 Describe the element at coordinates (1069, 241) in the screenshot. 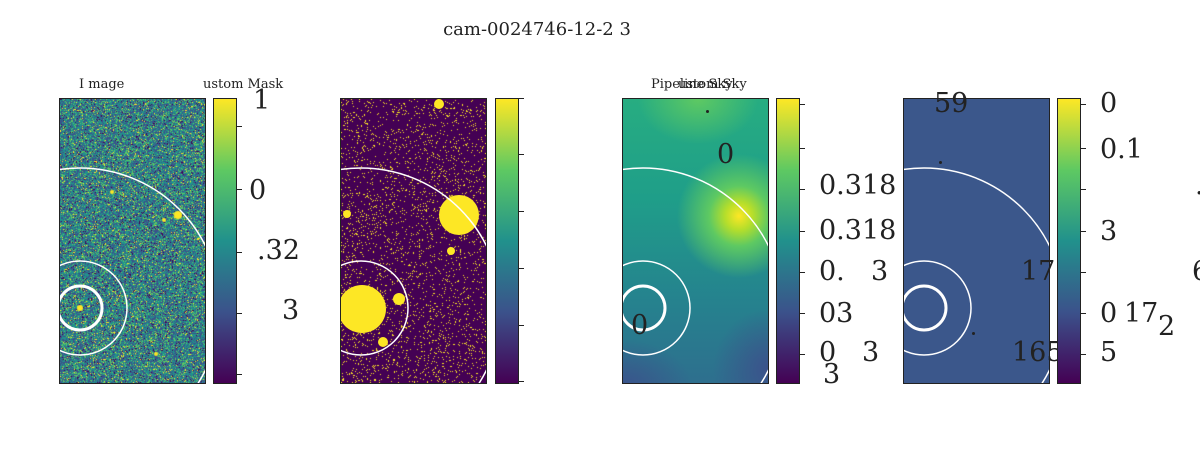

I see `custom-sky-colorbar` at that location.